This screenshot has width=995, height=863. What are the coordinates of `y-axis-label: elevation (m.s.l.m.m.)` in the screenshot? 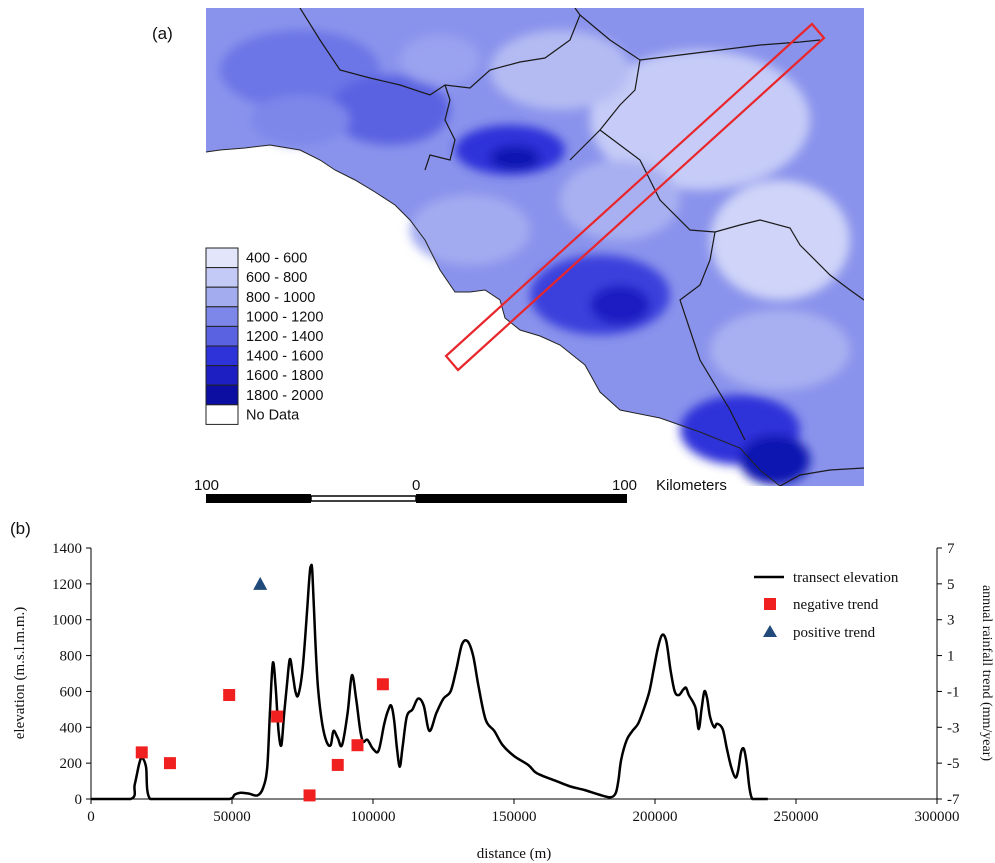 It's located at (20, 673).